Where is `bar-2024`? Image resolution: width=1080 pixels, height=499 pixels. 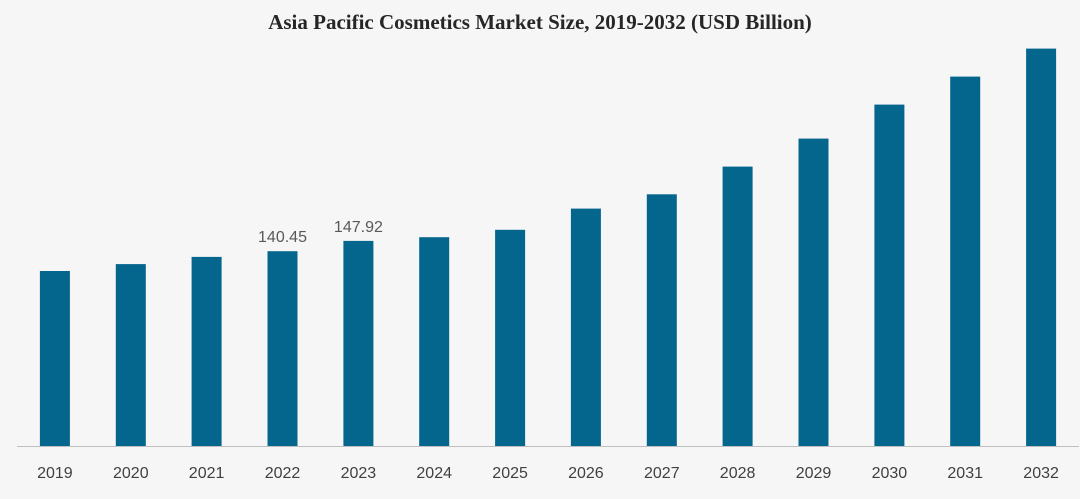 bar-2024 is located at coordinates (434, 341).